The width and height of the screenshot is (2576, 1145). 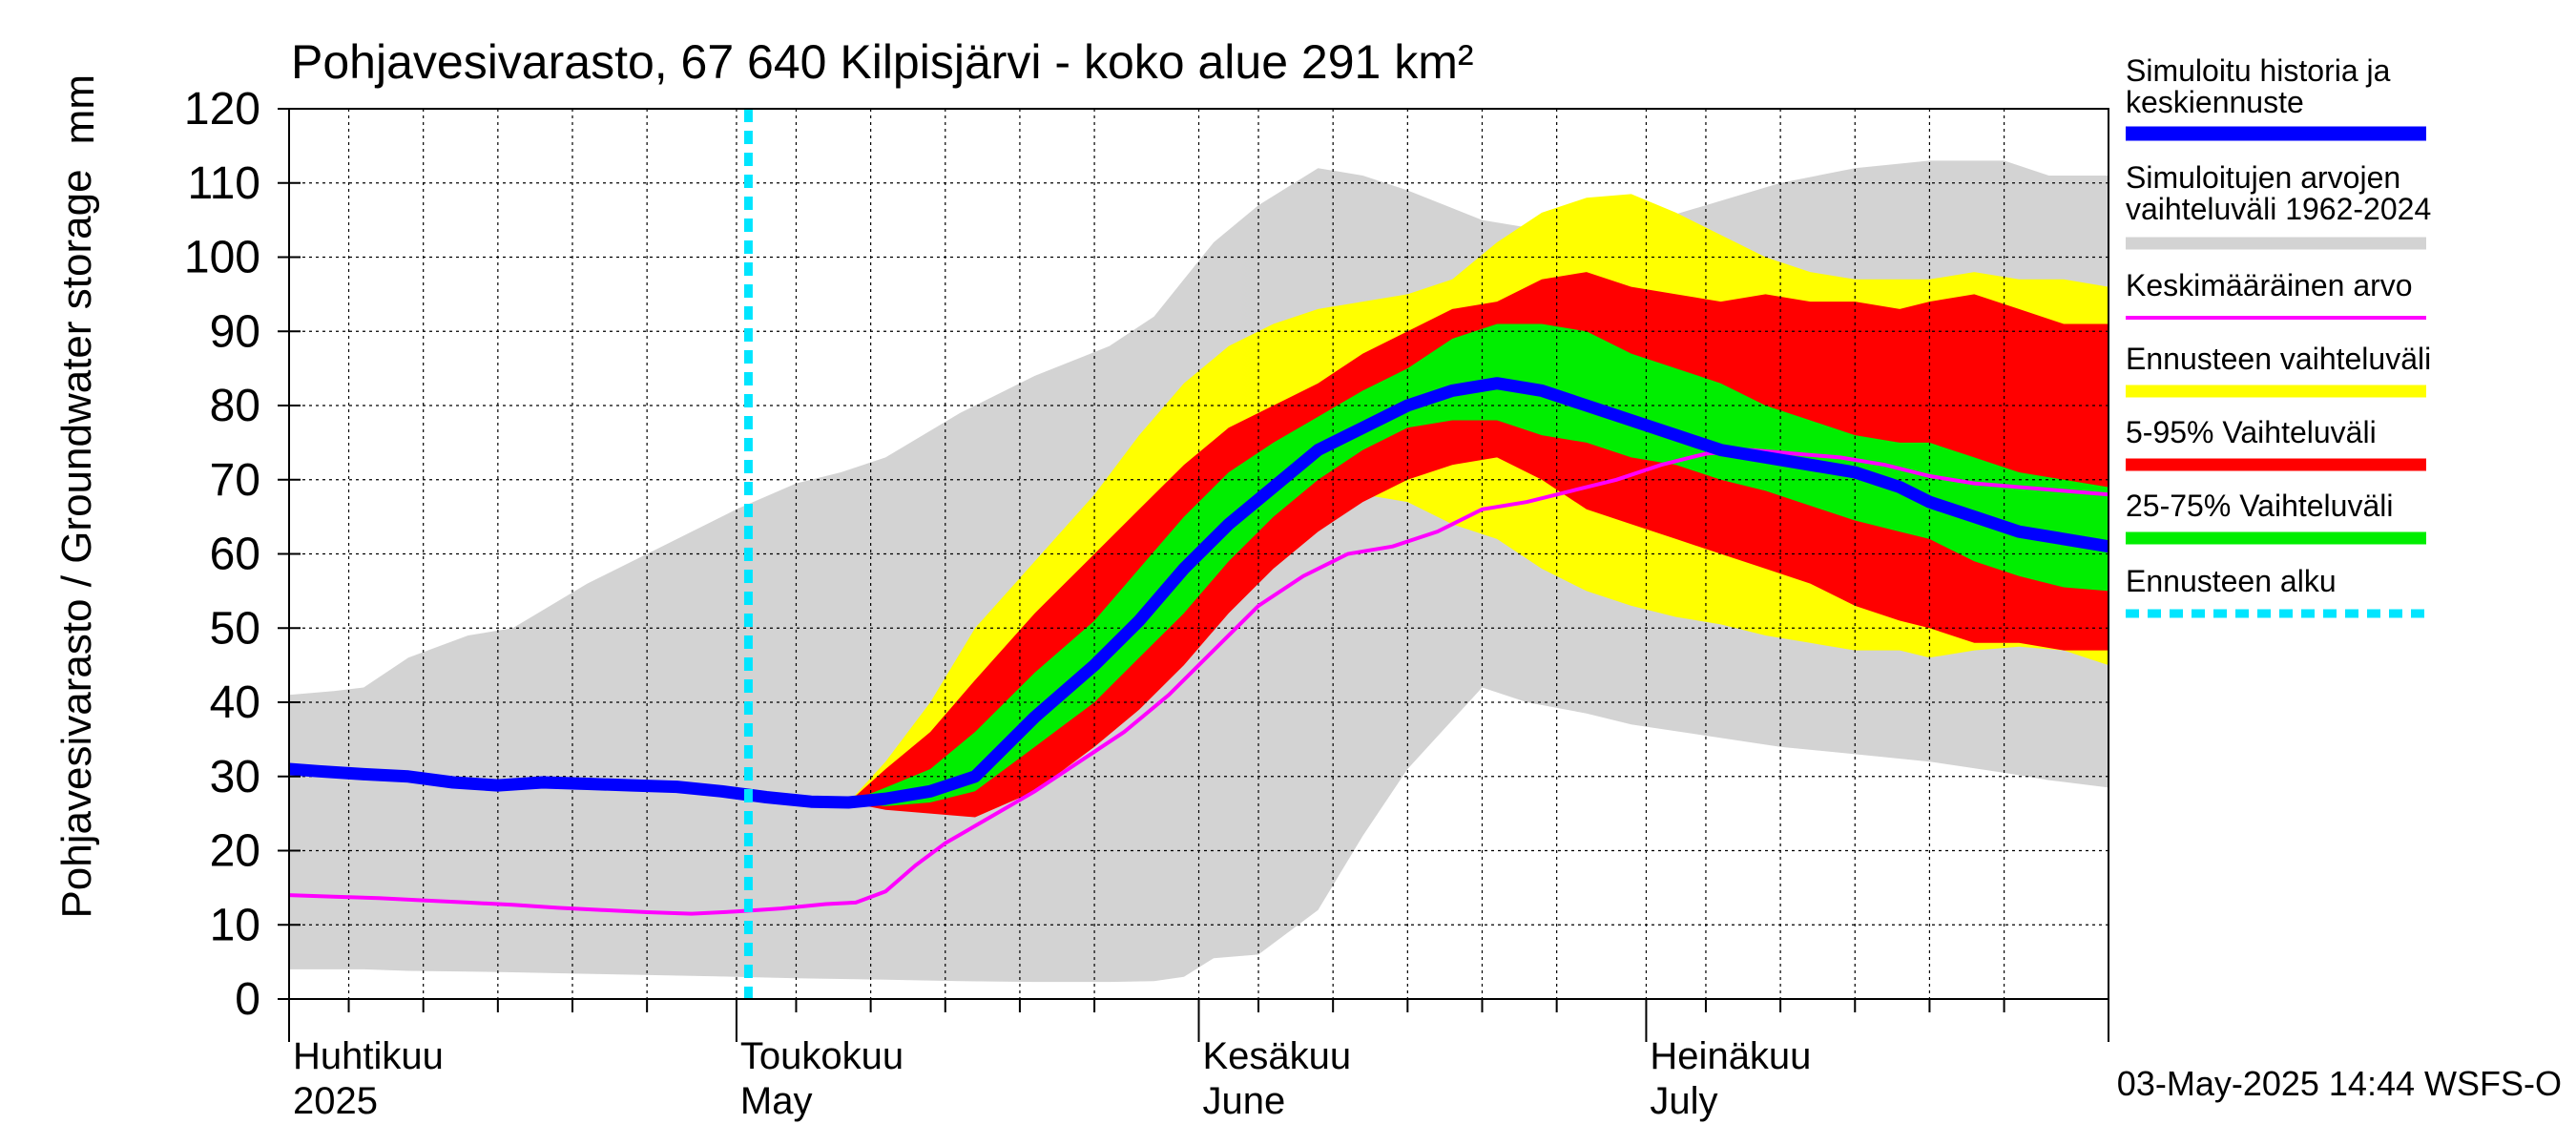 What do you see at coordinates (235, 331) in the screenshot?
I see `y-tick-label: 90` at bounding box center [235, 331].